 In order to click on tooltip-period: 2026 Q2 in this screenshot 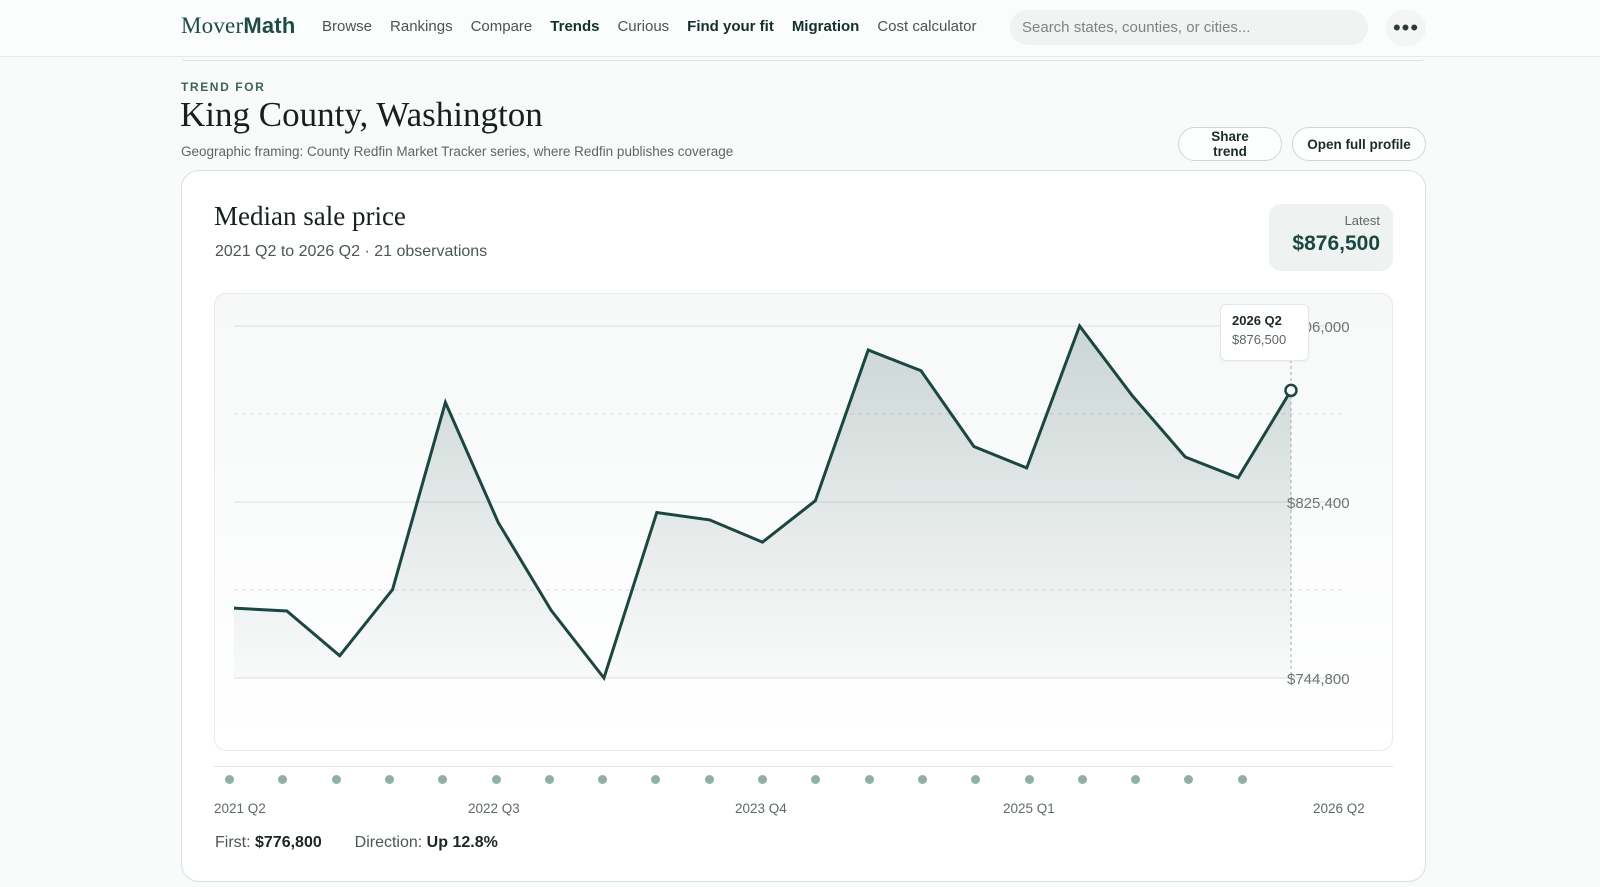, I will do `click(1257, 320)`.